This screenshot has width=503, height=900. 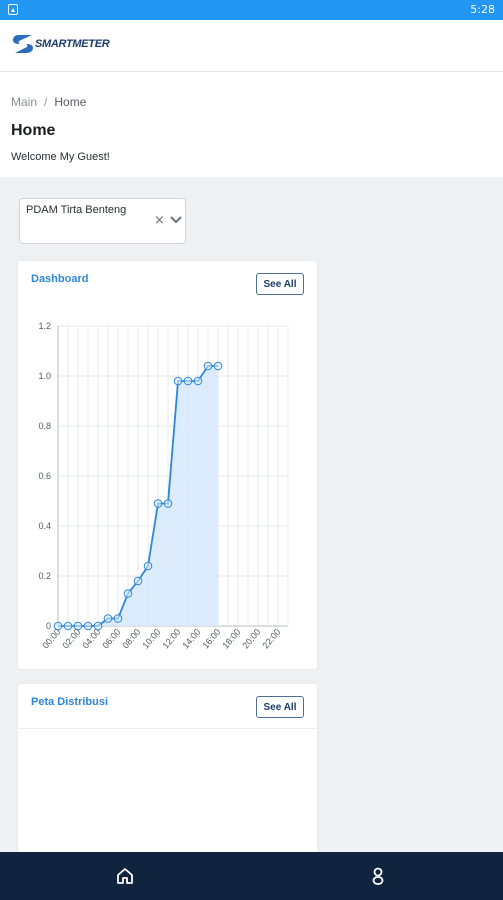 I want to click on app-bar: SMARTMETER, so click(x=251, y=46).